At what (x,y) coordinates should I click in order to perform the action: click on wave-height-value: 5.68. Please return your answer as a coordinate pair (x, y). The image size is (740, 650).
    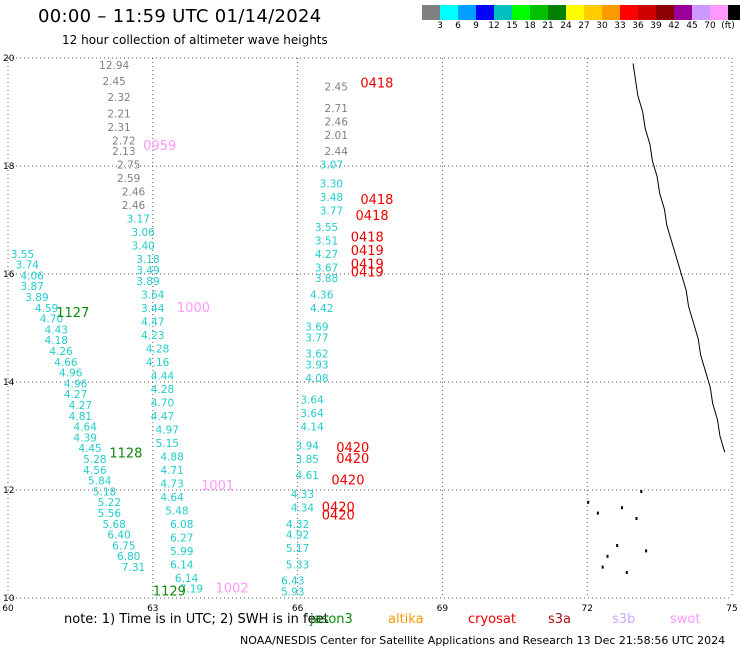
    Looking at the image, I should click on (113, 525).